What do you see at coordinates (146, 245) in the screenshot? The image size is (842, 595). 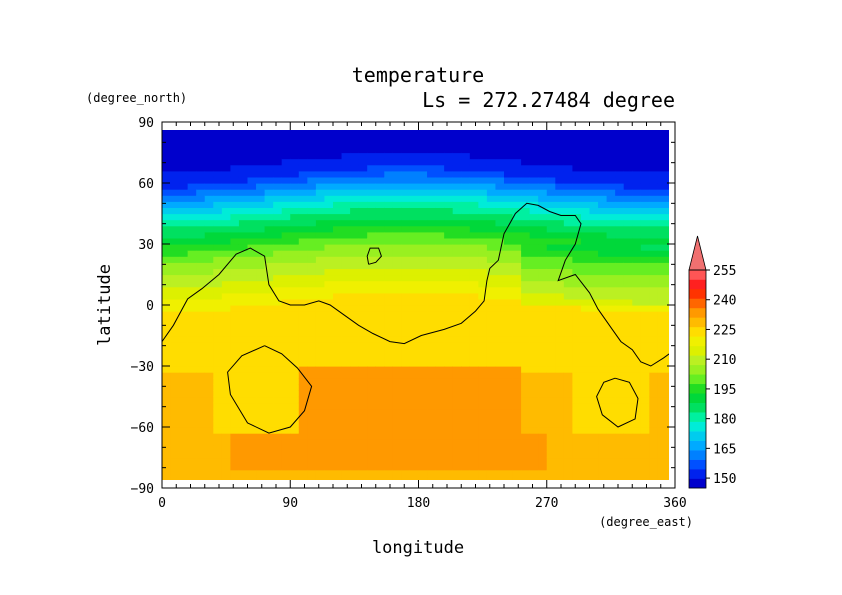 I see `y-tick-label: 30` at bounding box center [146, 245].